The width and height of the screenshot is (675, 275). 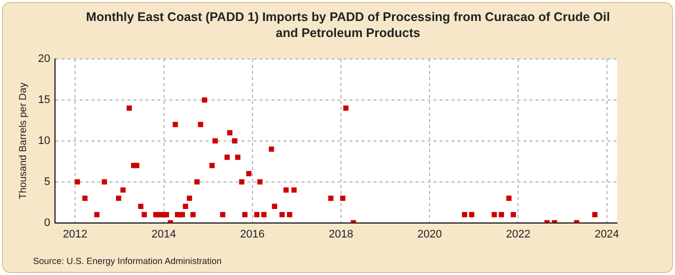 What do you see at coordinates (429, 234) in the screenshot?
I see `x-tick-label: 2020` at bounding box center [429, 234].